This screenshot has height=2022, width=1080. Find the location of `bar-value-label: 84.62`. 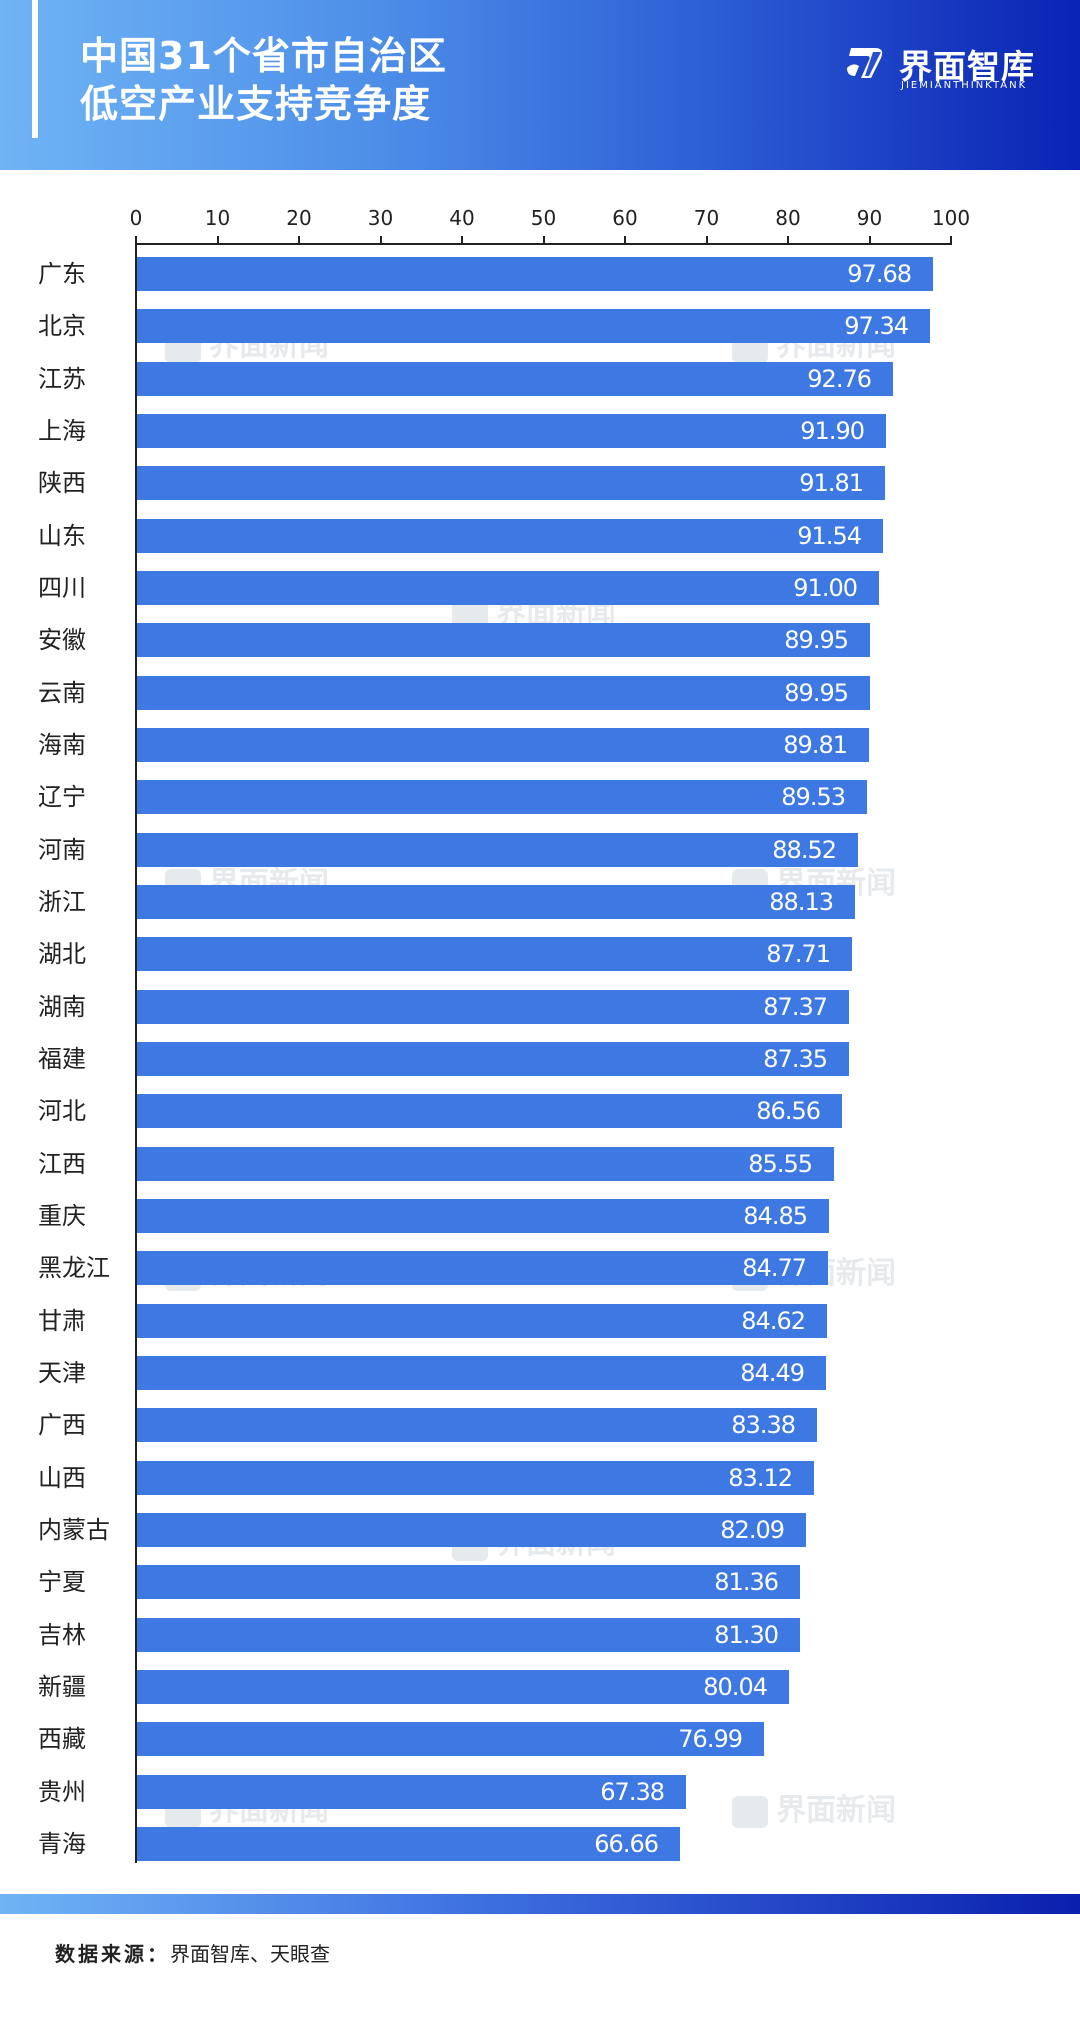

bar-value-label: 84.62 is located at coordinates (773, 1321).